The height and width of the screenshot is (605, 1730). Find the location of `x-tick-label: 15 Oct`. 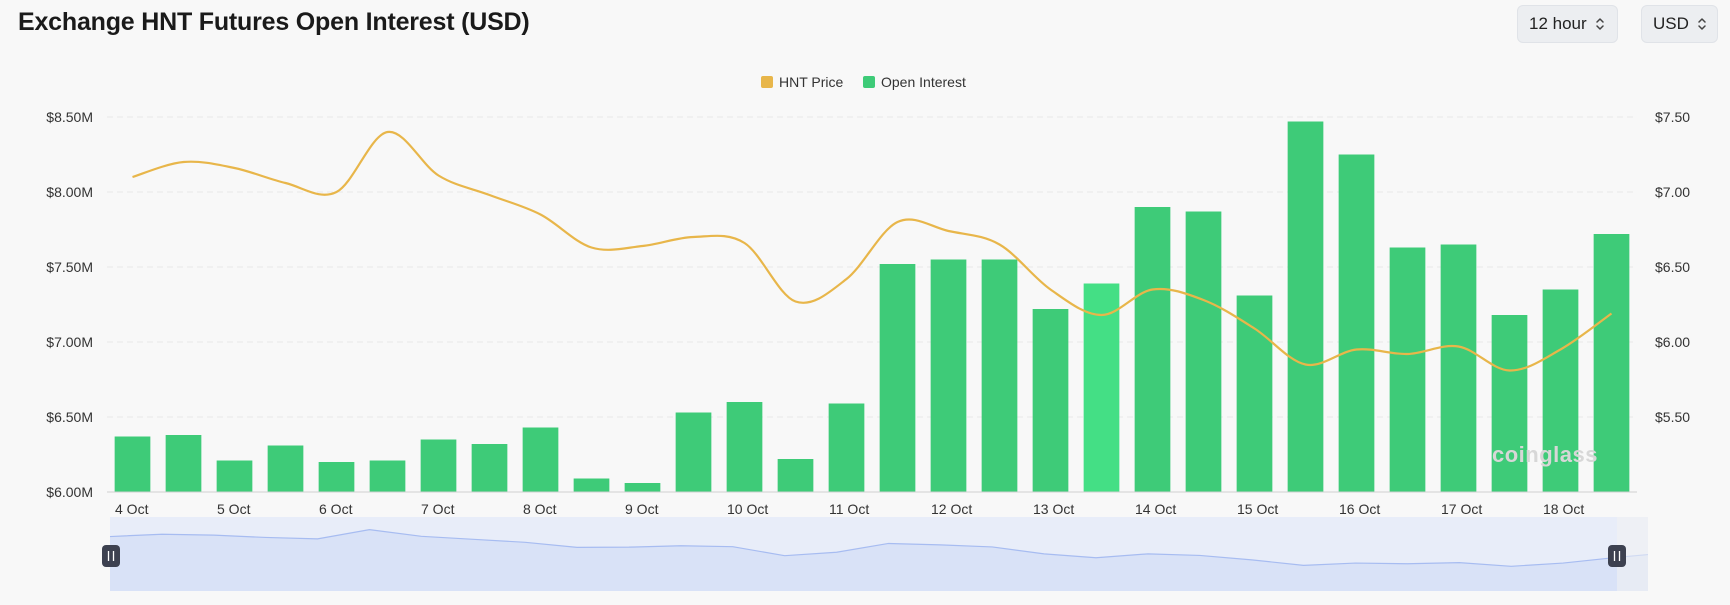

x-tick-label: 15 Oct is located at coordinates (1257, 509).